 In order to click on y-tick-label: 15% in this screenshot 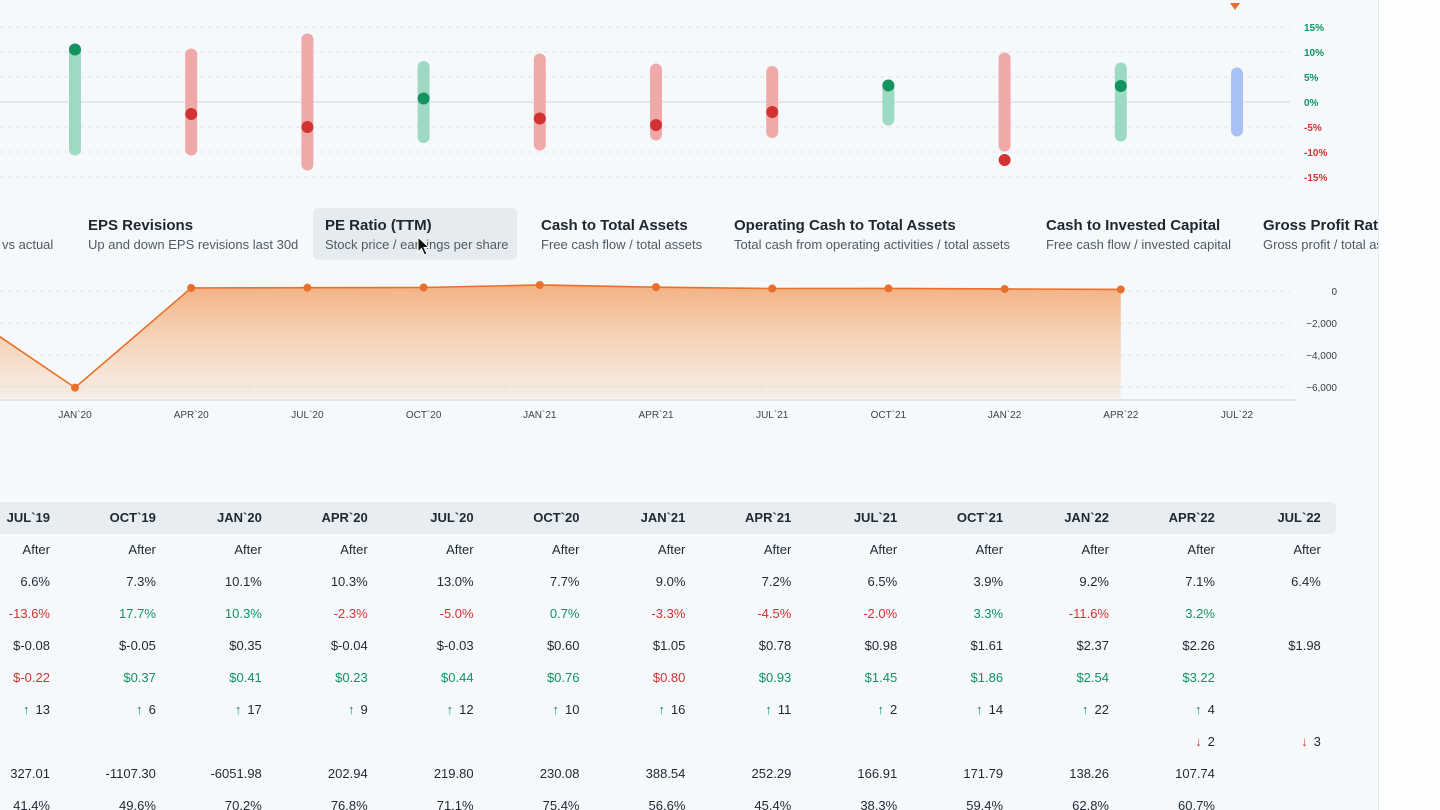, I will do `click(1314, 28)`.